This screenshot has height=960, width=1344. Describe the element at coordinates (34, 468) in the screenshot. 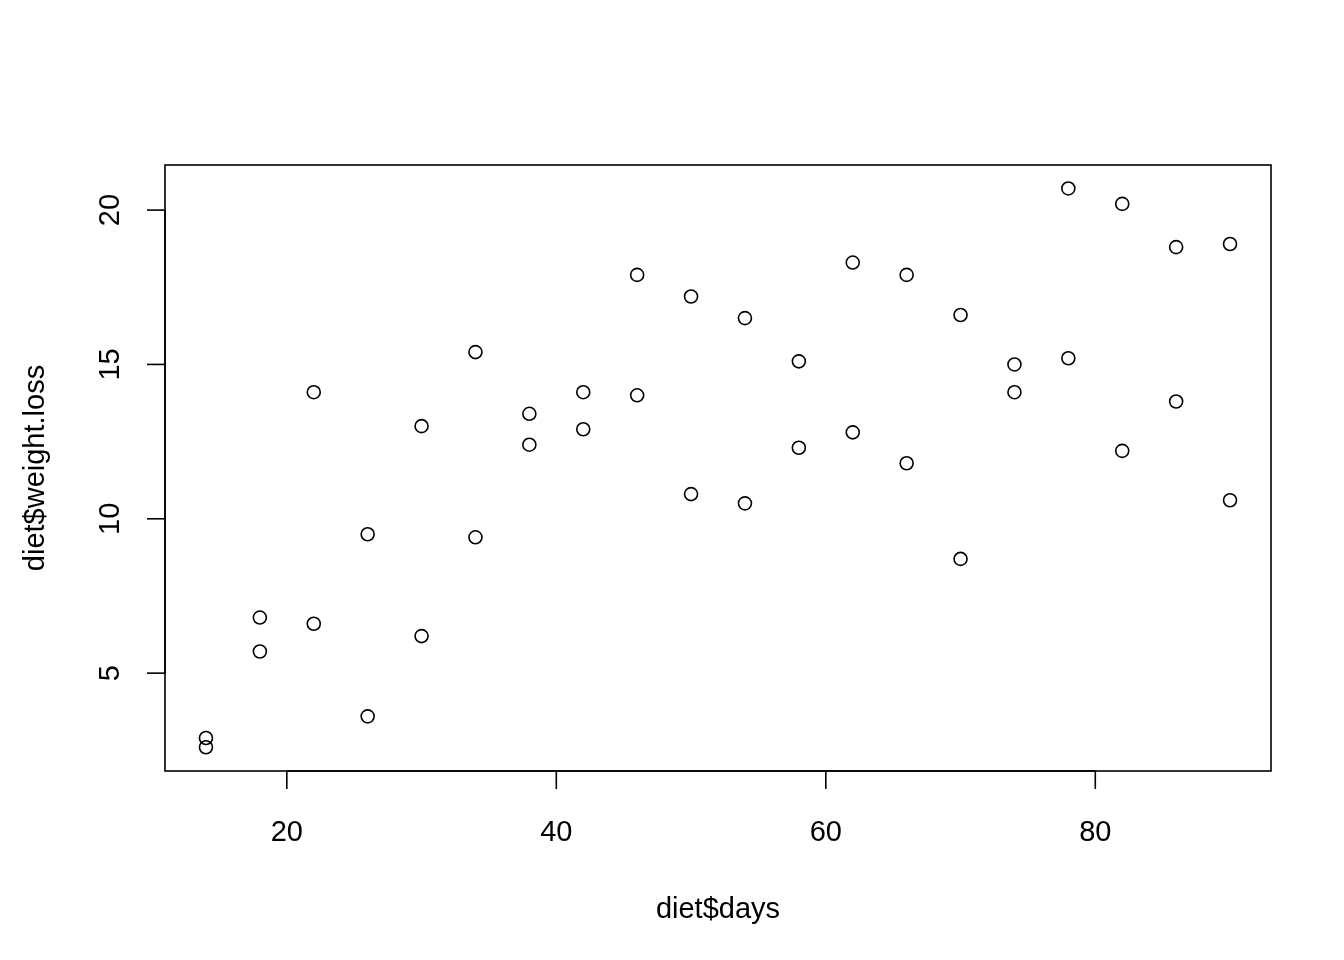

I see `y-axis-title: diet$weight.loss` at that location.